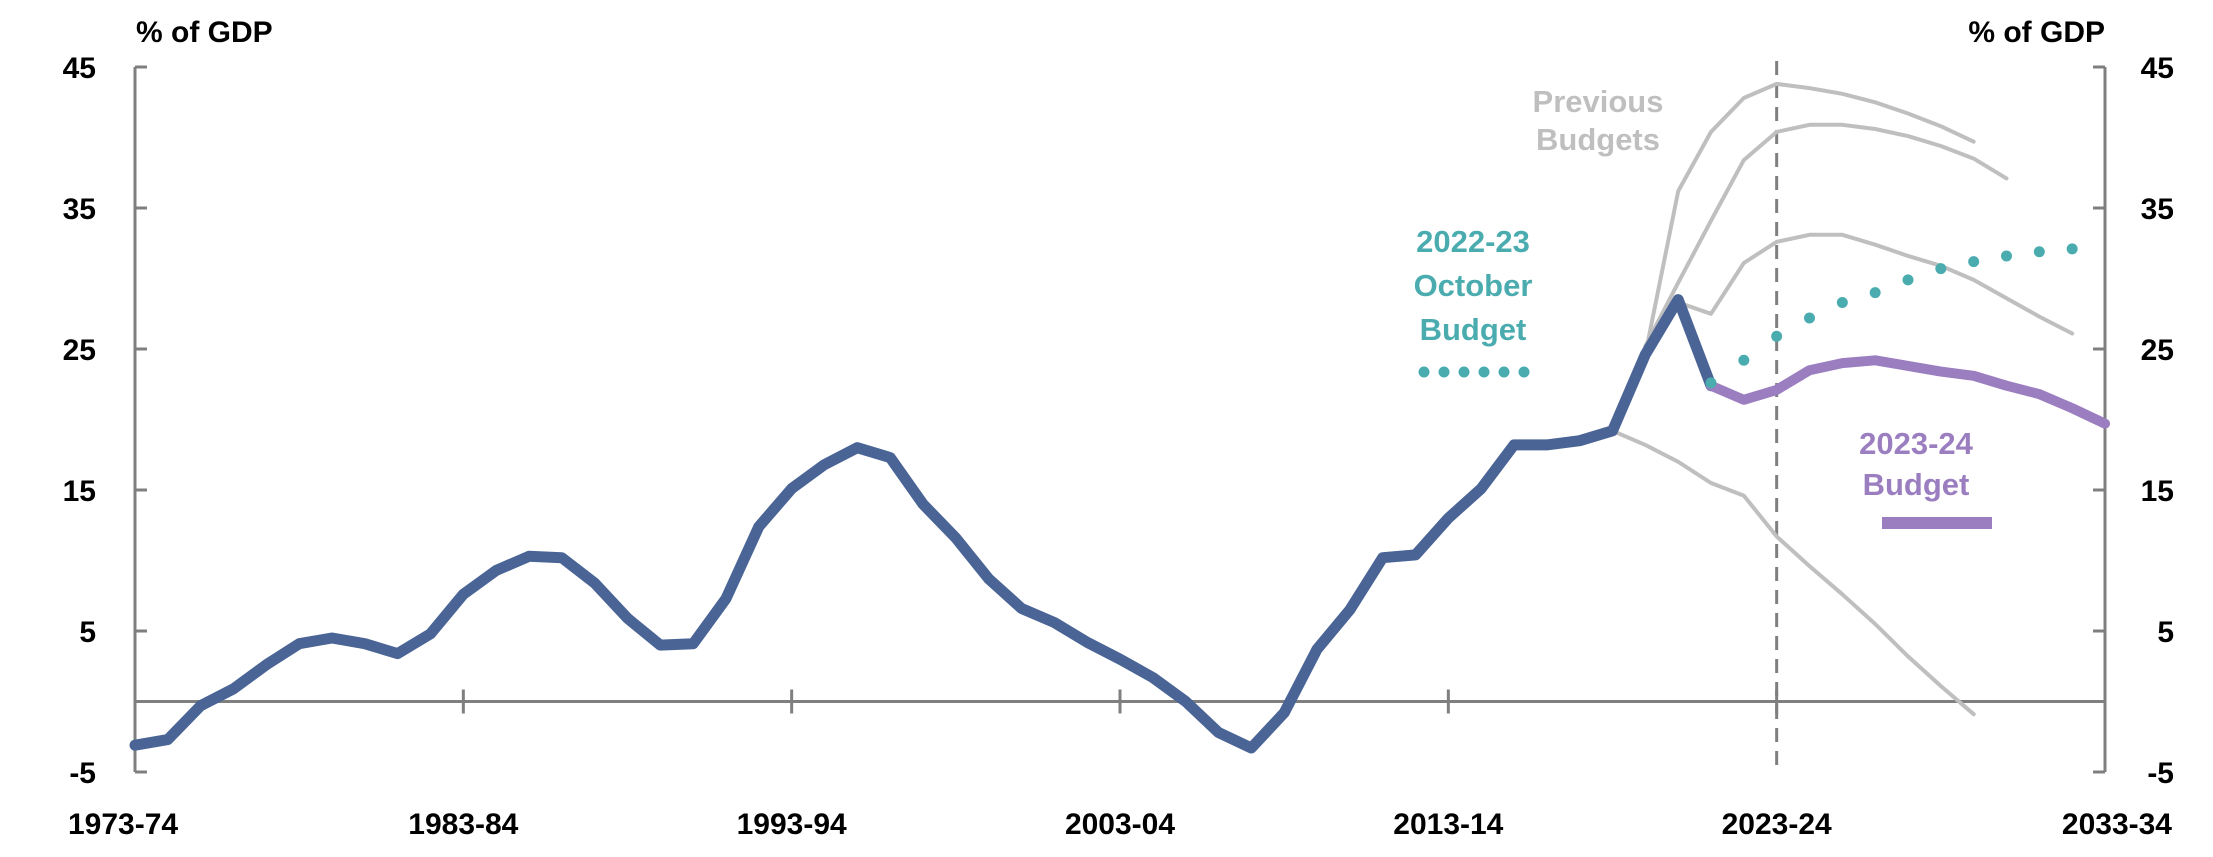 This screenshot has width=2213, height=857. I want to click on annotation-october-line: 2022-23, so click(1473, 241).